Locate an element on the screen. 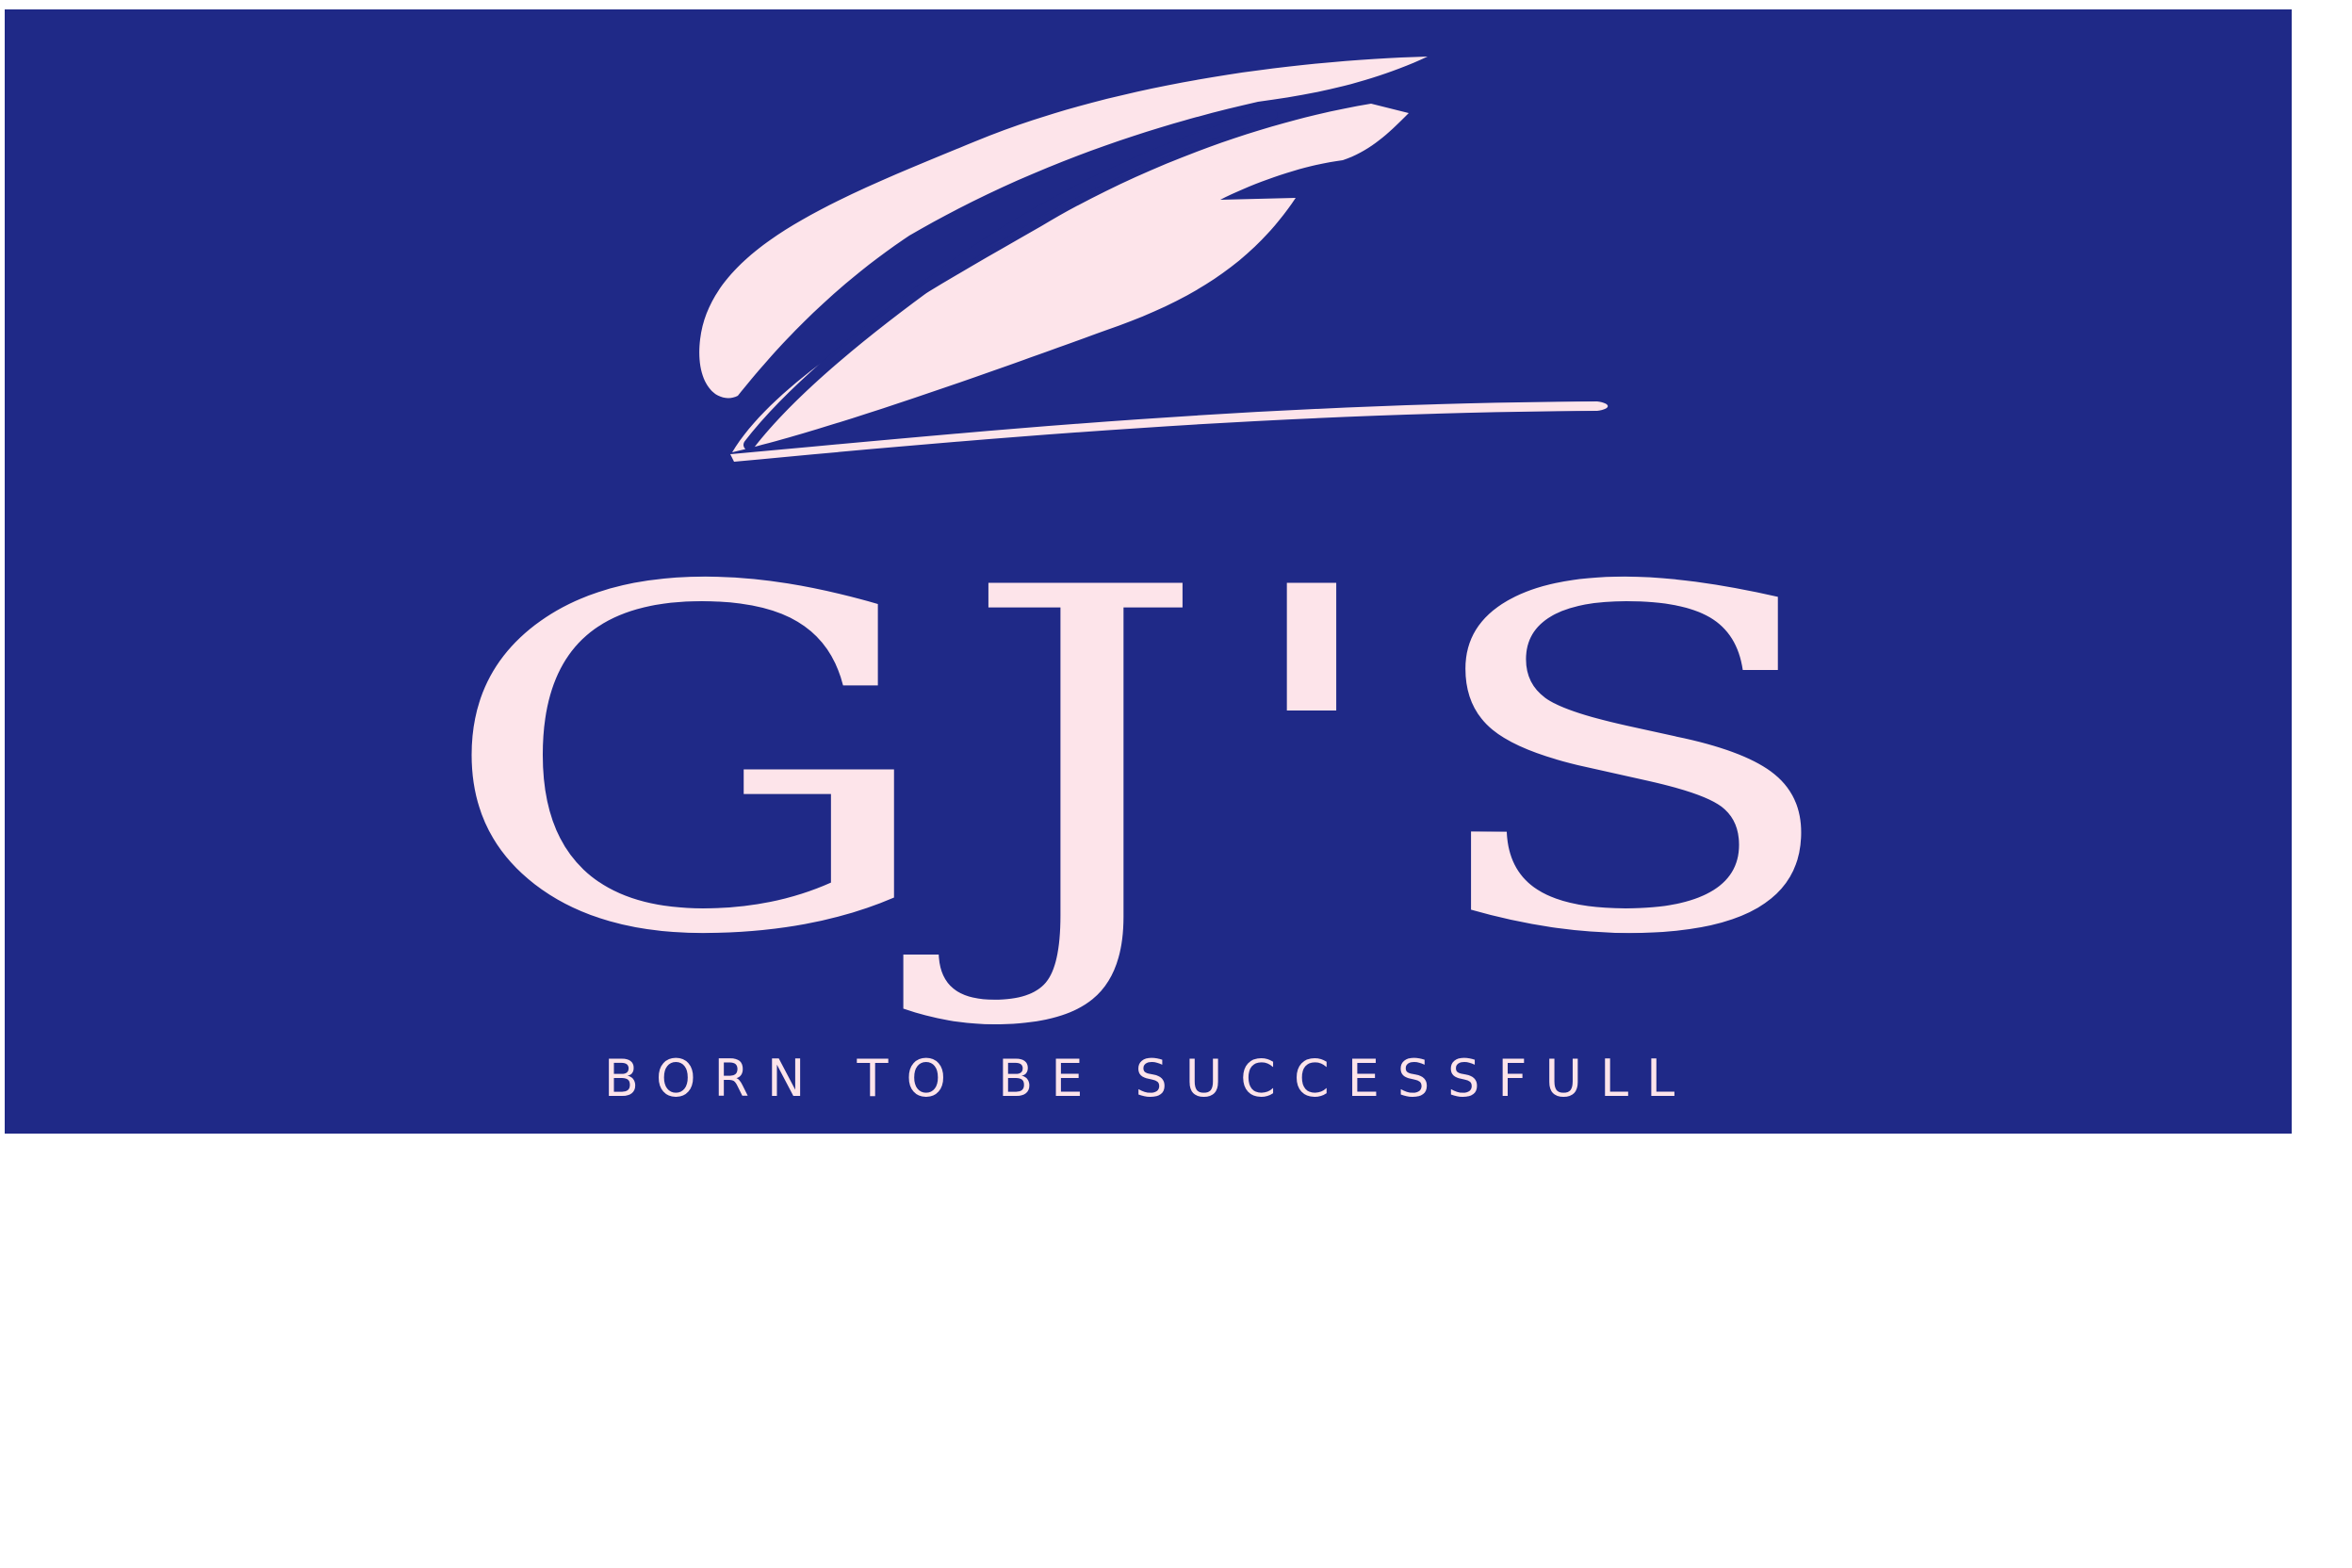 The image size is (2352, 1568). feather-icon is located at coordinates (1154, 259).